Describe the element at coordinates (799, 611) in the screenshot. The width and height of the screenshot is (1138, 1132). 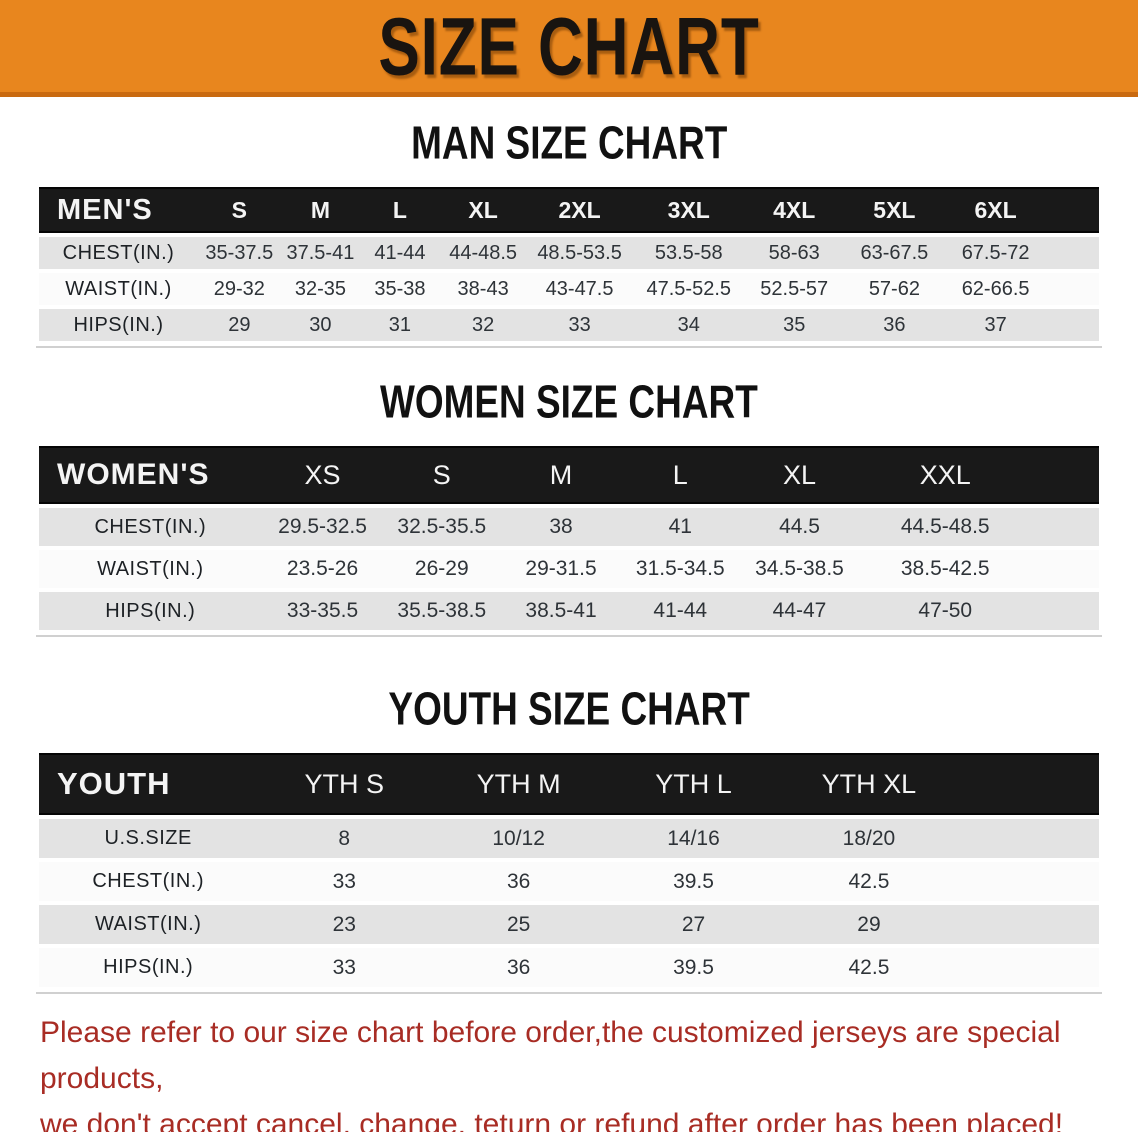
I see `measurement-cell: 44-47` at that location.